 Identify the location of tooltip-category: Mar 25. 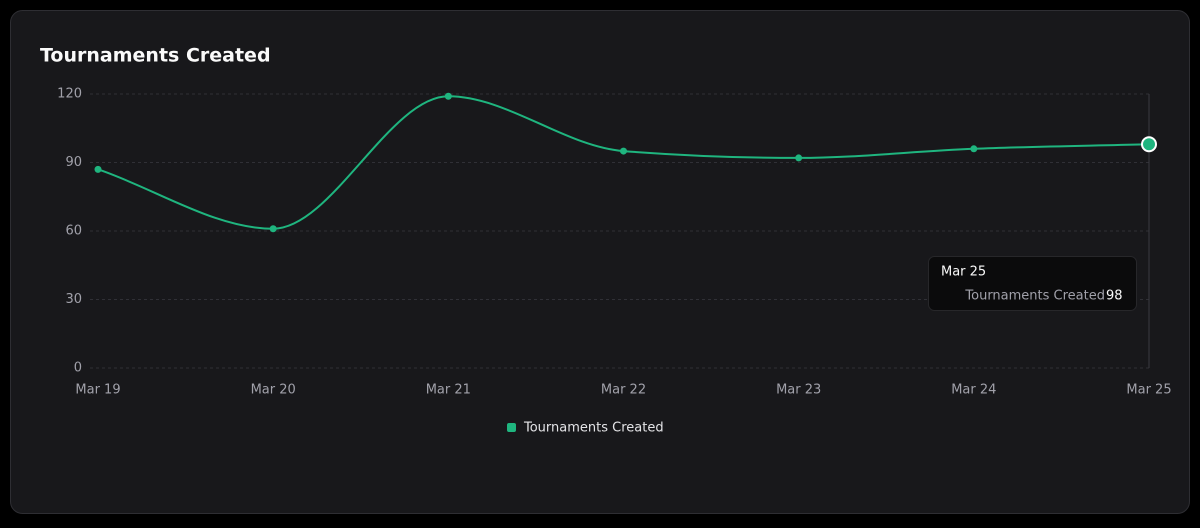
(963, 272).